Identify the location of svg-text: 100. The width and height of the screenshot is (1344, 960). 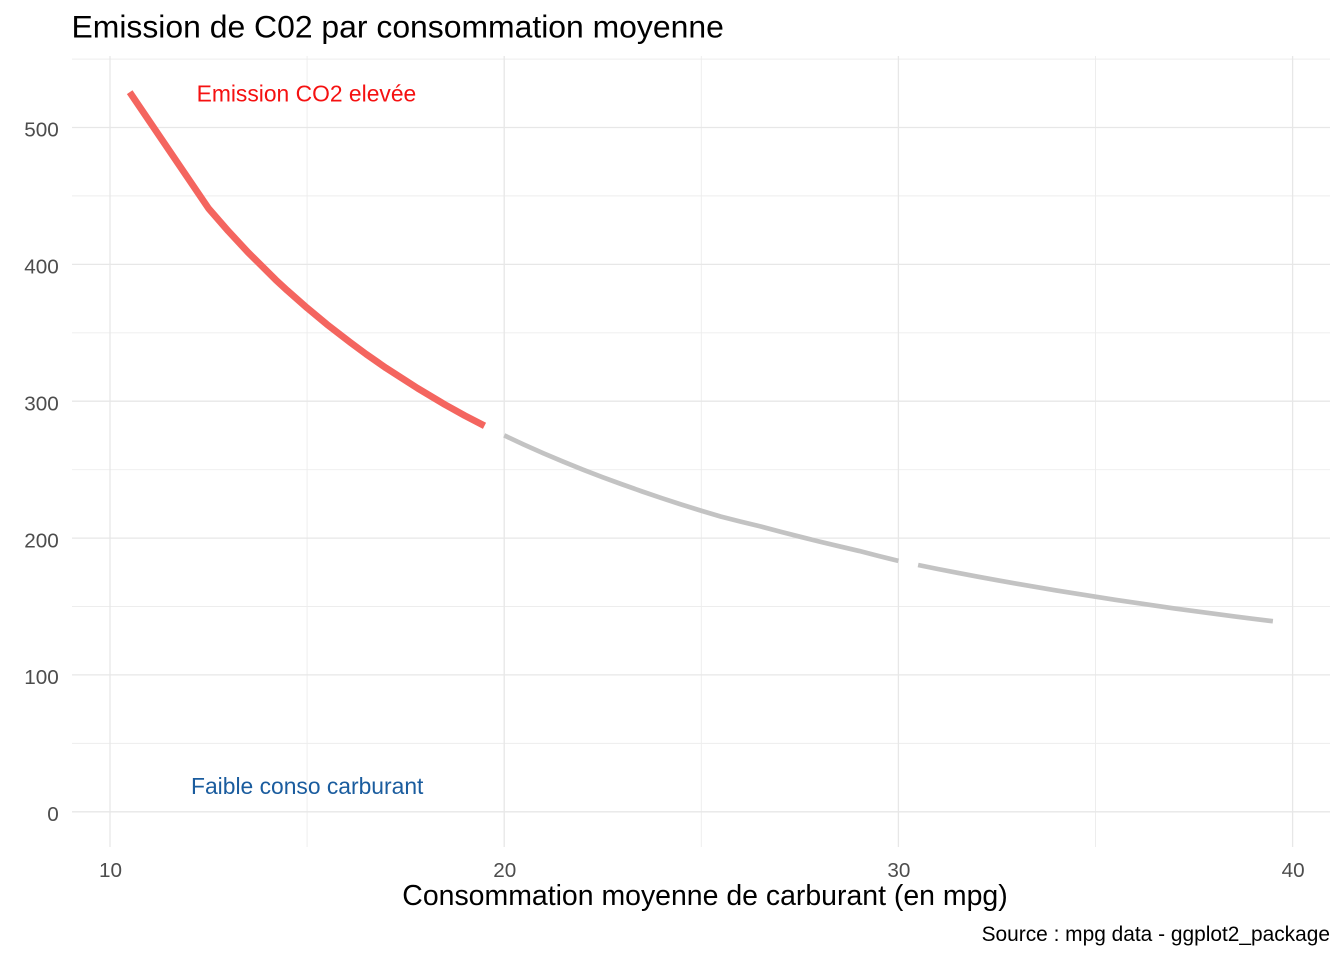
(41, 677).